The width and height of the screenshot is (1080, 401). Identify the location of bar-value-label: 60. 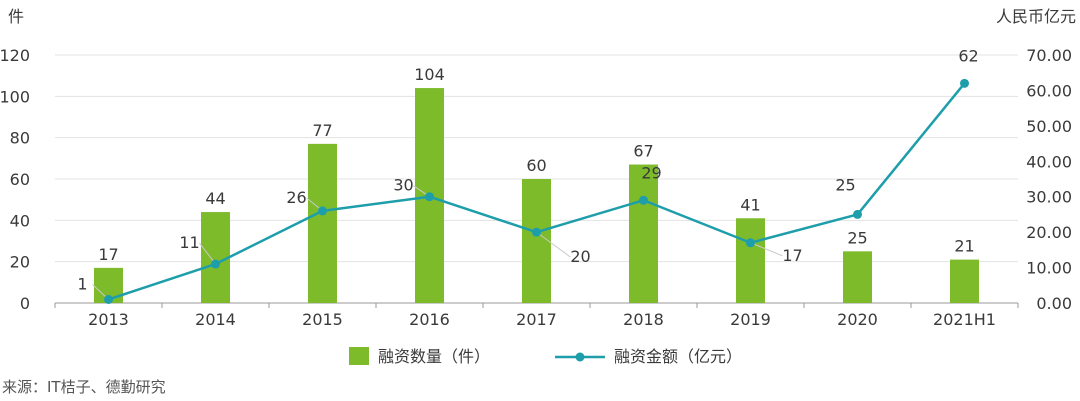
(536, 165).